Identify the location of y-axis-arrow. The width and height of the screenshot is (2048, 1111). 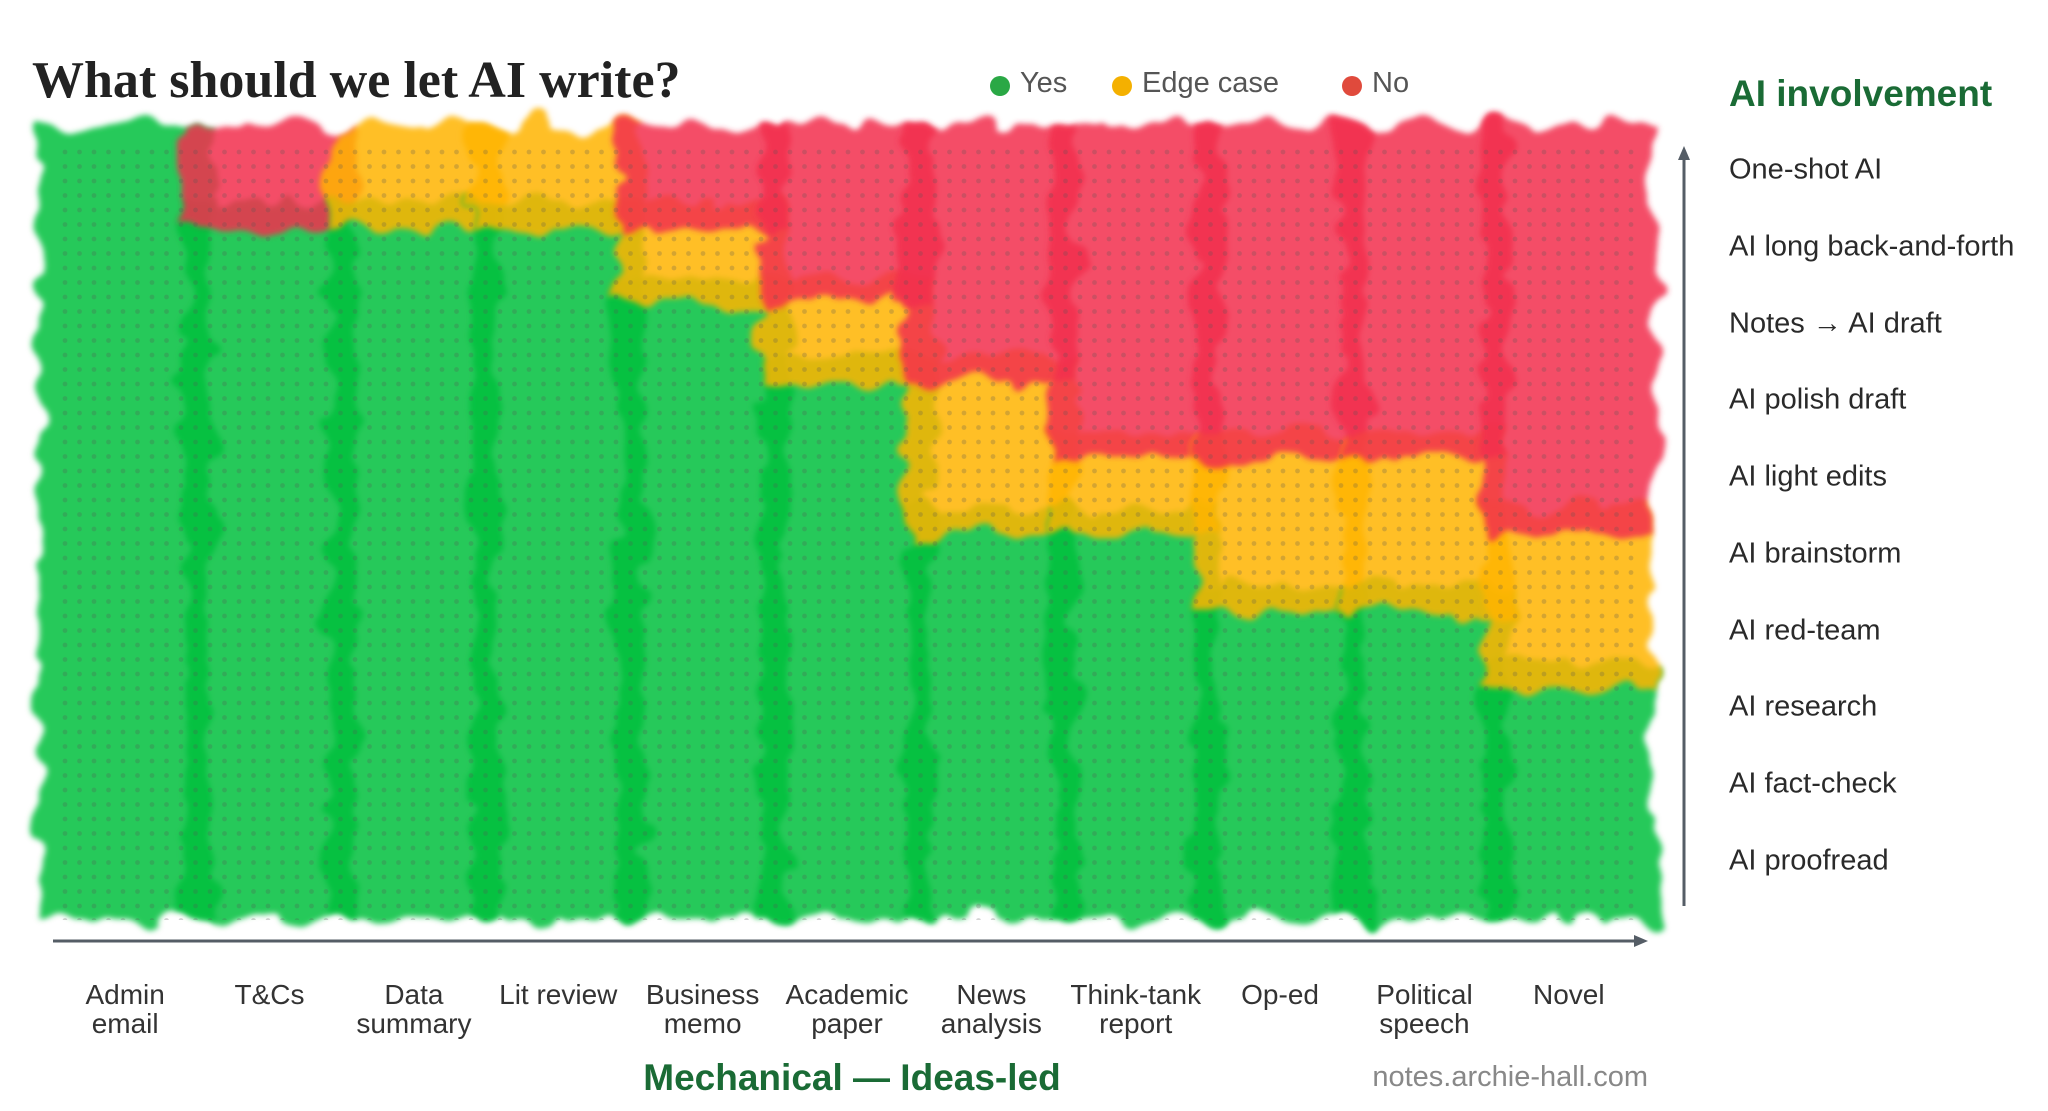
(1684, 153).